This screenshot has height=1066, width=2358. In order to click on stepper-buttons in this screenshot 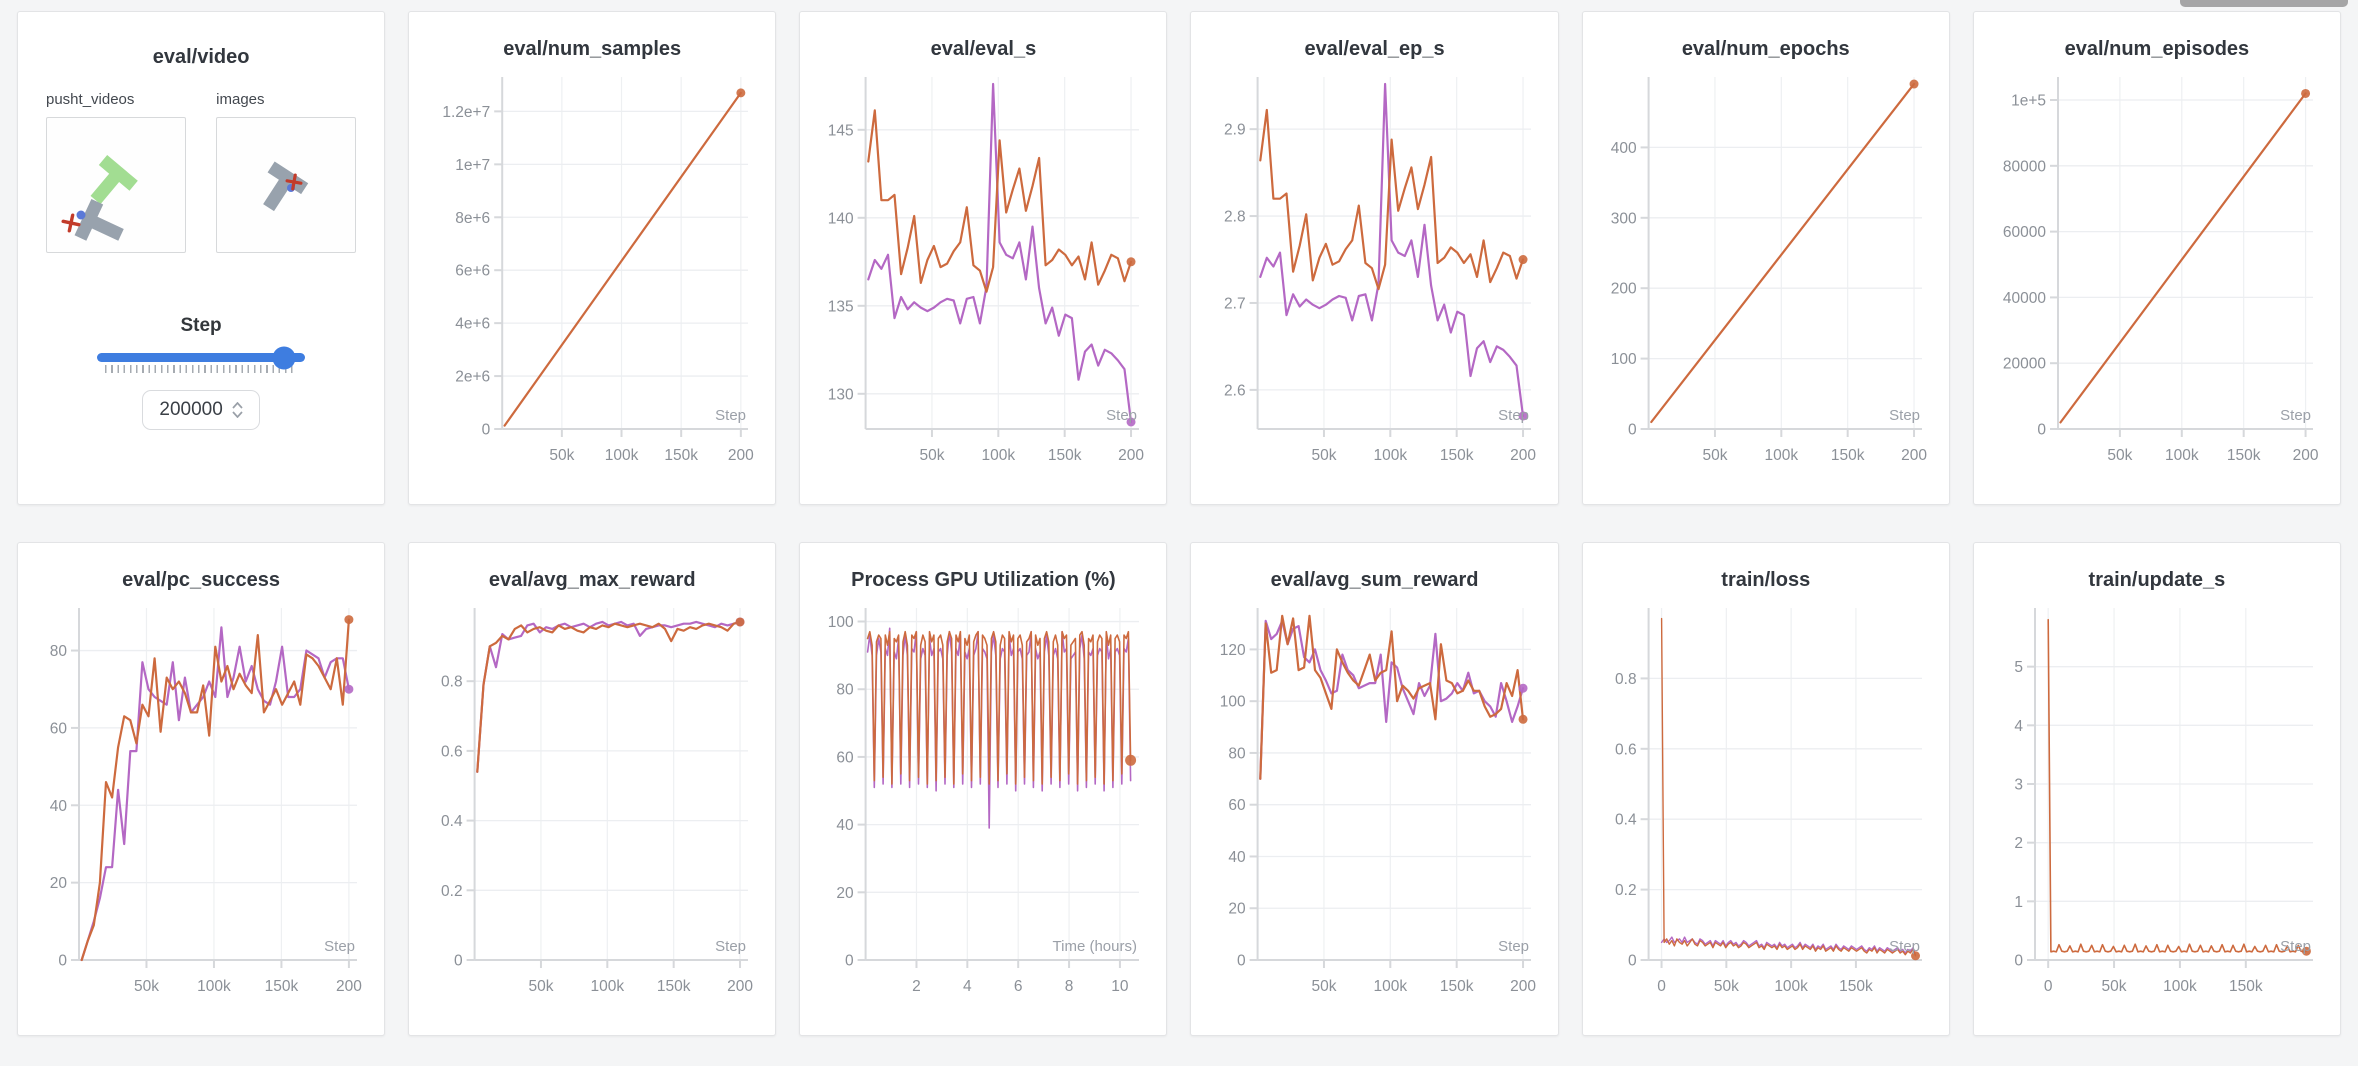, I will do `click(237, 410)`.